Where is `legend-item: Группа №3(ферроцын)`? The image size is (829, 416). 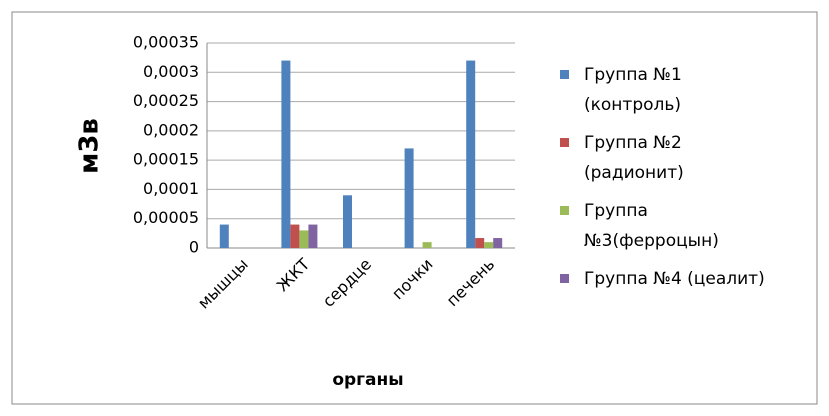 legend-item: Группа №3(ферроцын) is located at coordinates (652, 226).